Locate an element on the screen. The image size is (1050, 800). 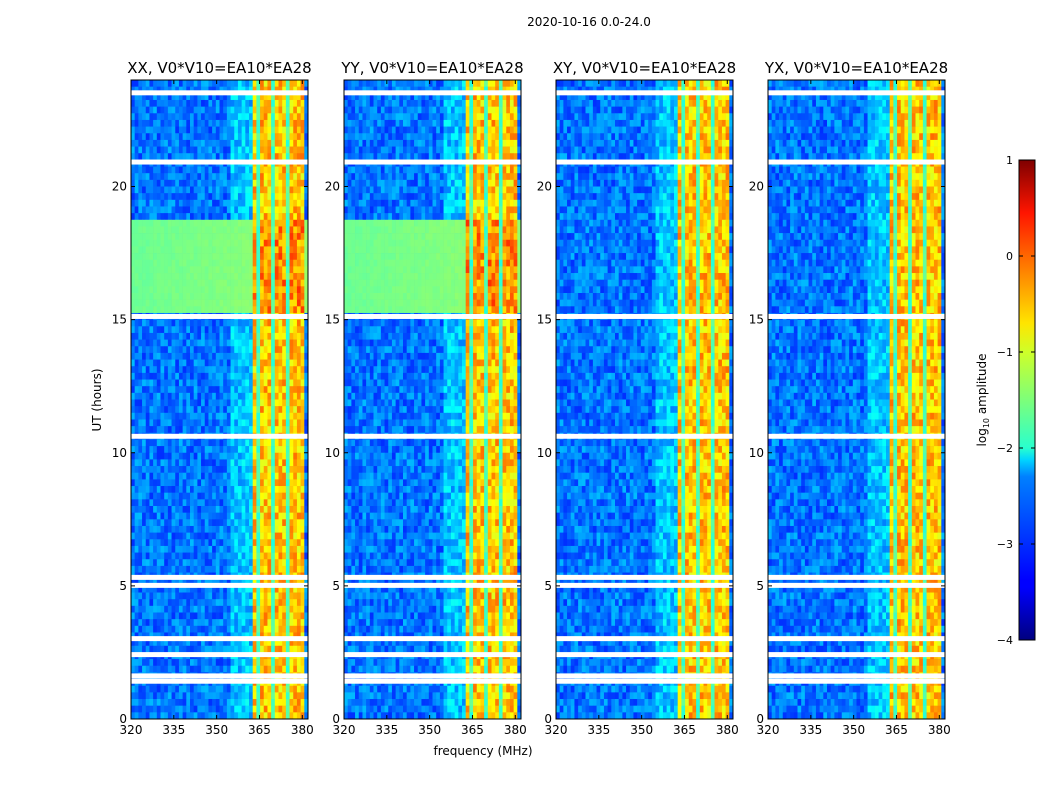
y-tick-label: 0 is located at coordinates (123, 719).